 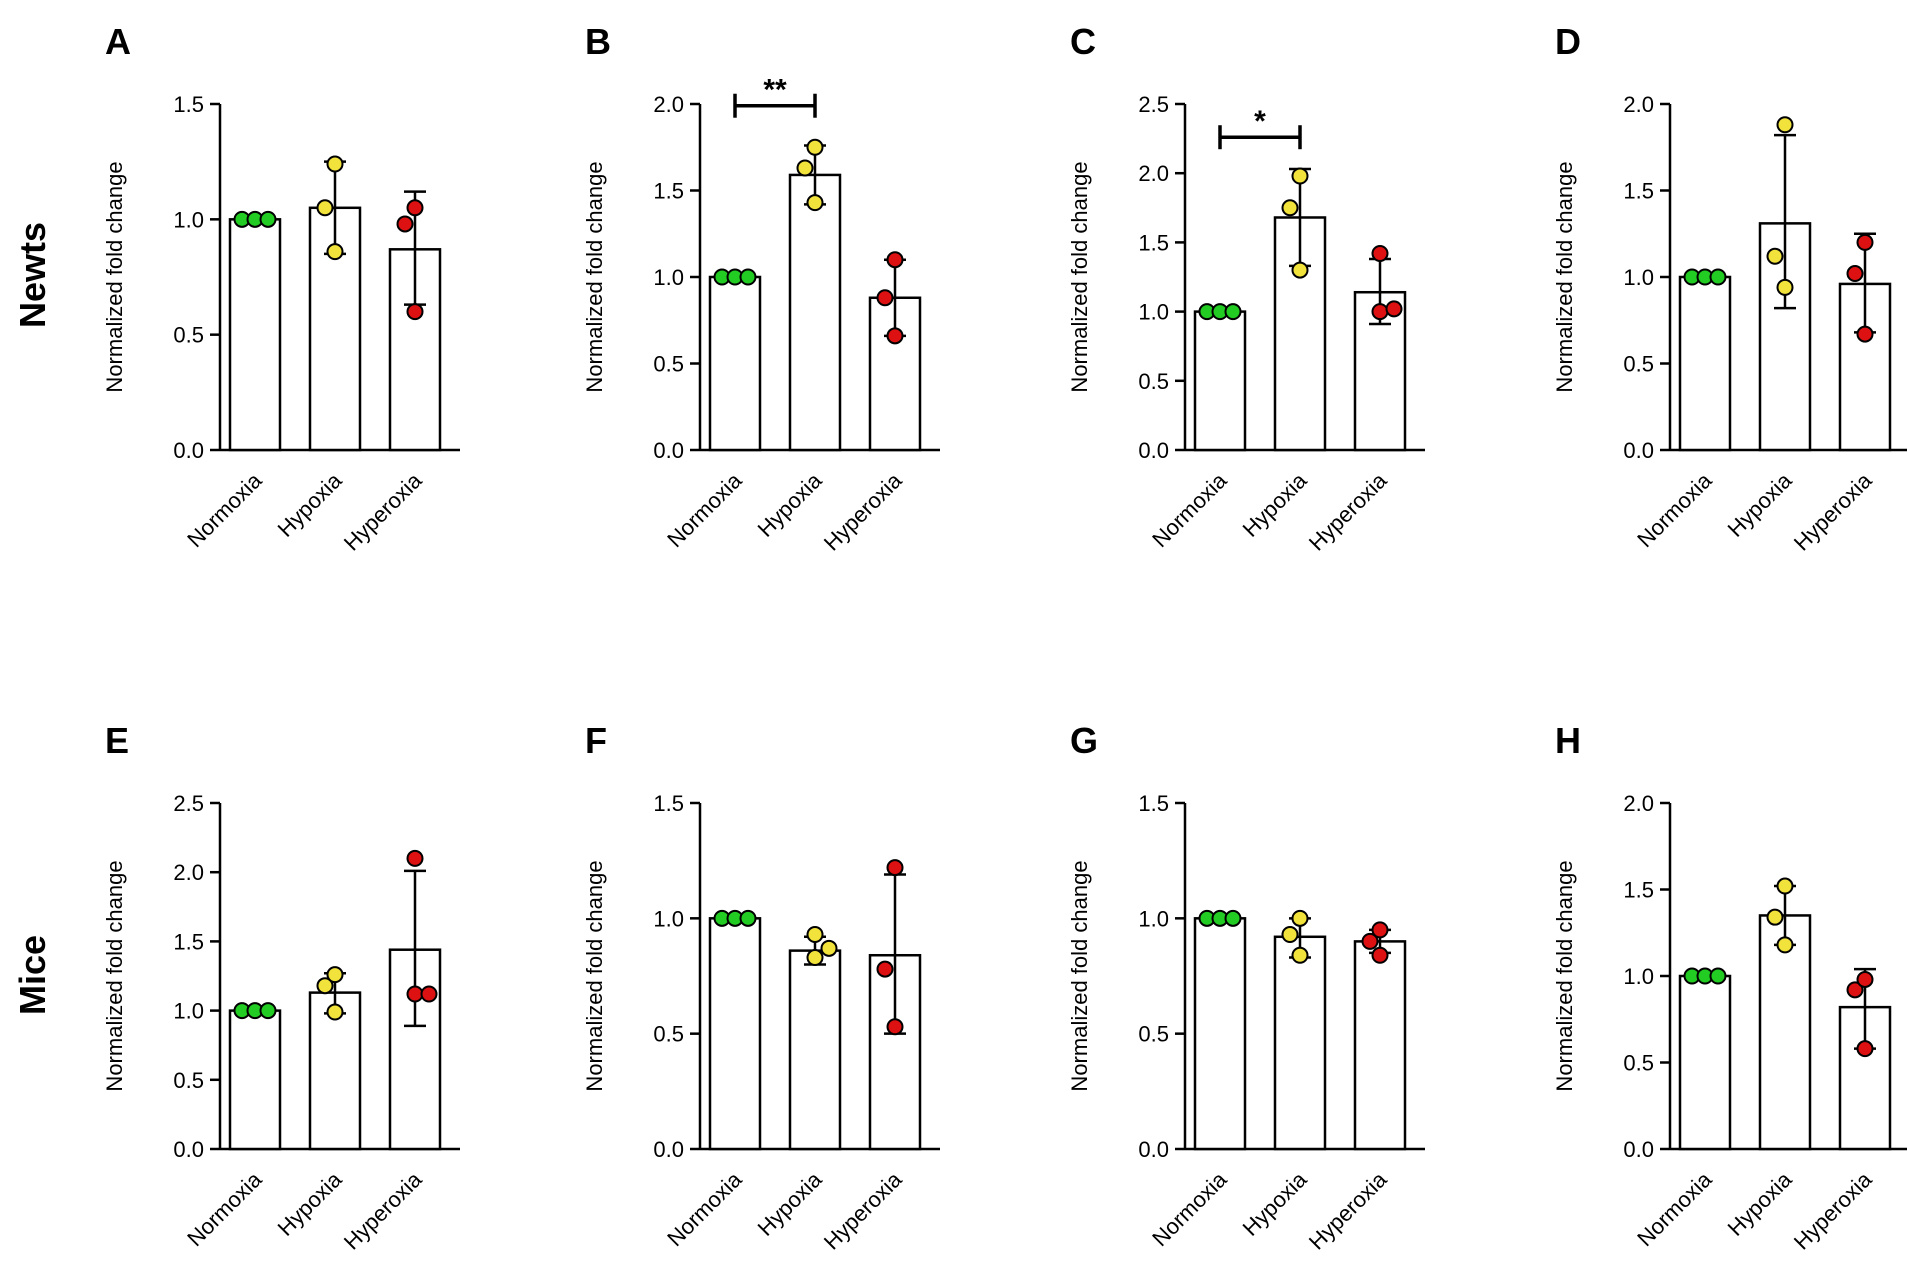 What do you see at coordinates (1638, 890) in the screenshot?
I see `y-tick-label-h: 1.5` at bounding box center [1638, 890].